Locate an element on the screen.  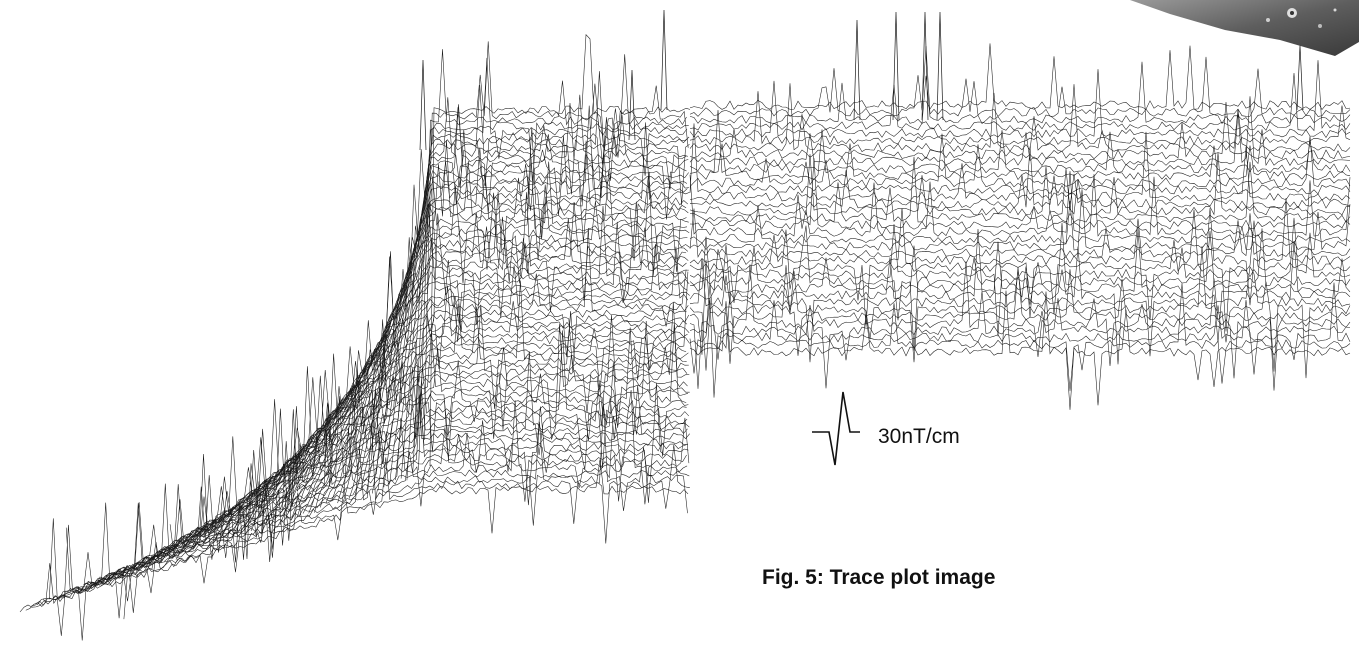
corner-photo-fragment is located at coordinates (1244, 28).